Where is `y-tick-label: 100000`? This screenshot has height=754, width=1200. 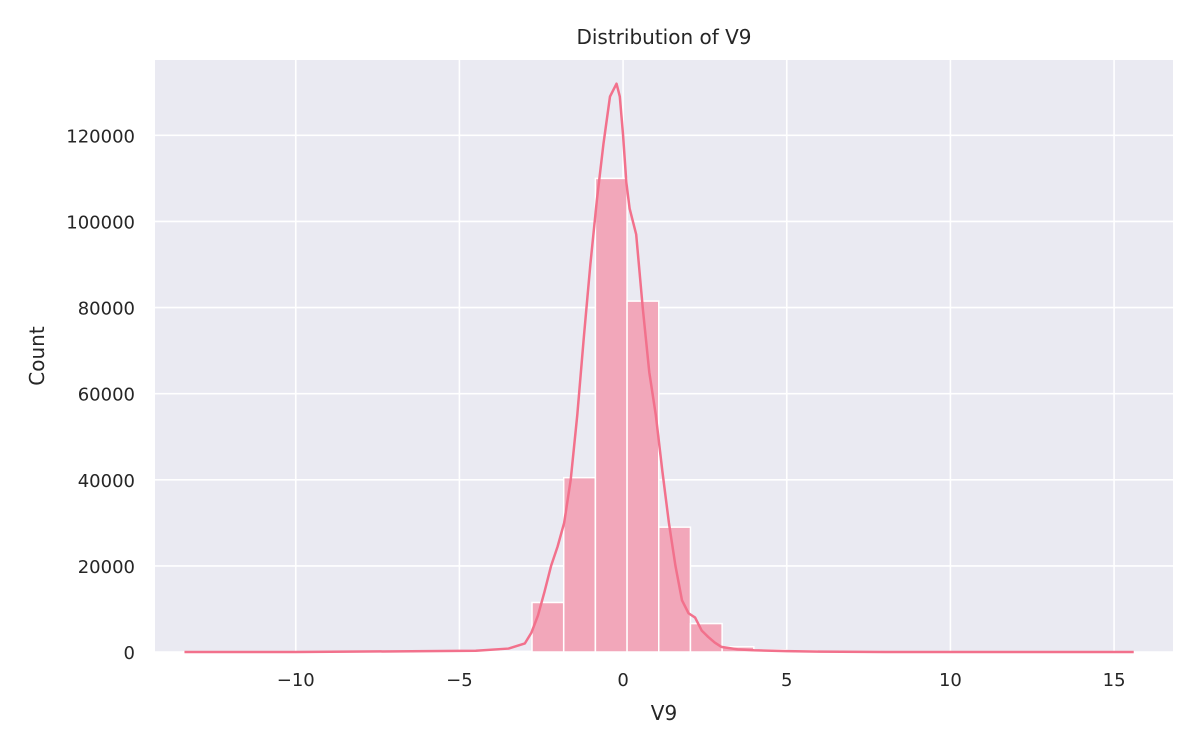
y-tick-label: 100000 is located at coordinates (100, 222).